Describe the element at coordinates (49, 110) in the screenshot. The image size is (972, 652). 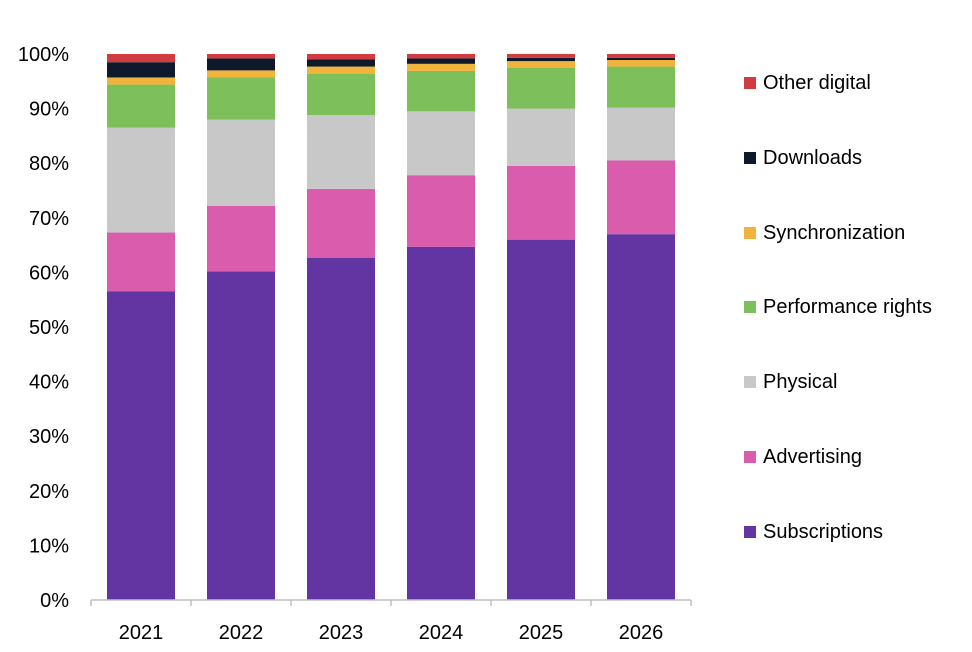
I see `y-tick-label: 90%` at that location.